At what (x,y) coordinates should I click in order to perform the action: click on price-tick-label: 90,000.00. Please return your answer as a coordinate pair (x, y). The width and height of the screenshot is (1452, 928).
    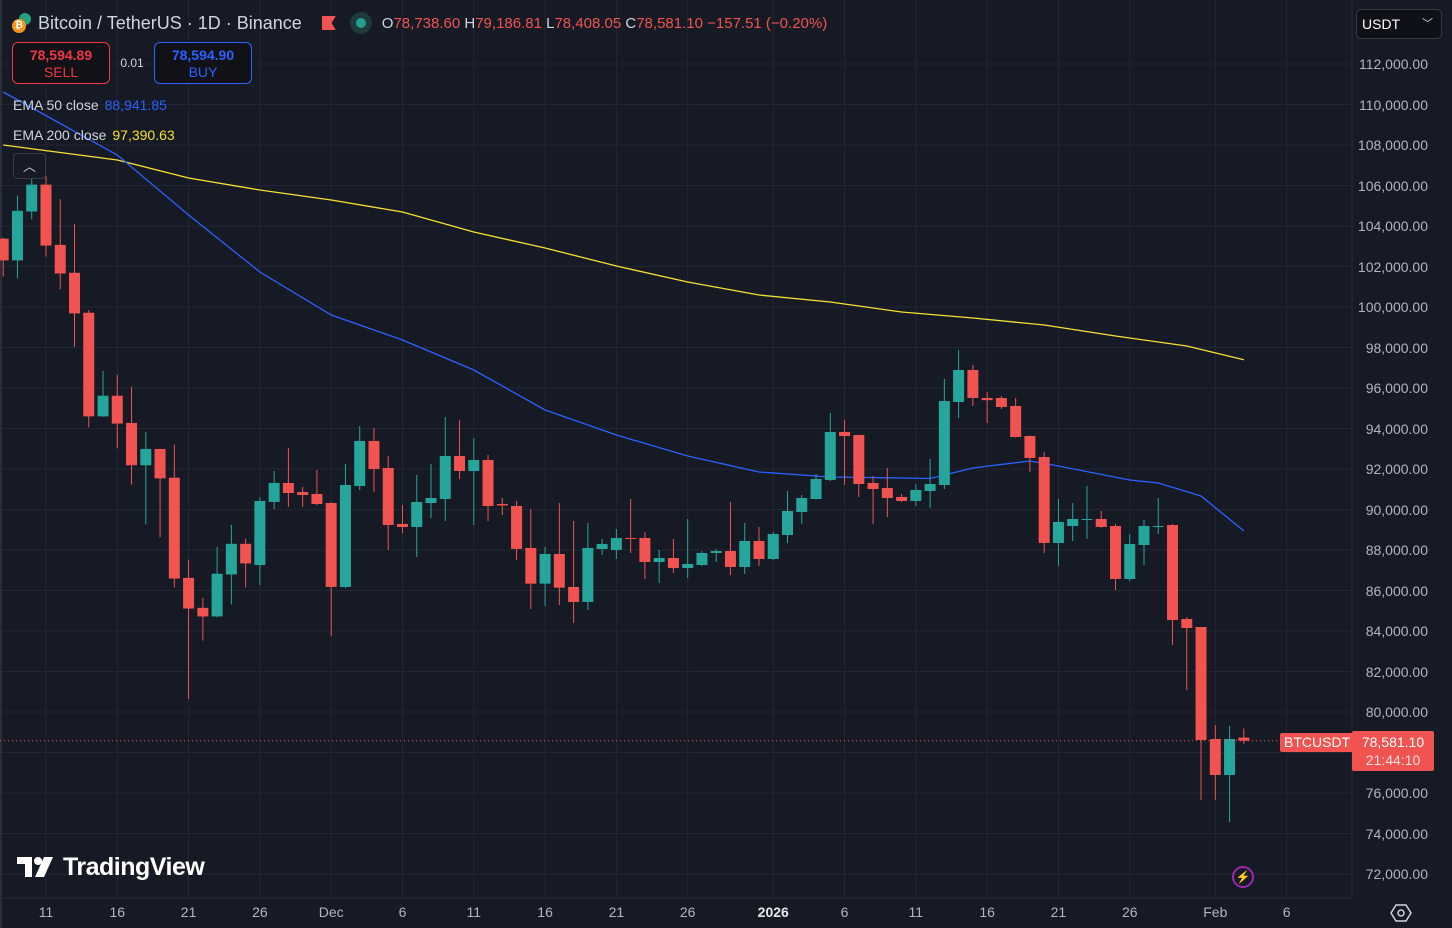
    Looking at the image, I should click on (1396, 509).